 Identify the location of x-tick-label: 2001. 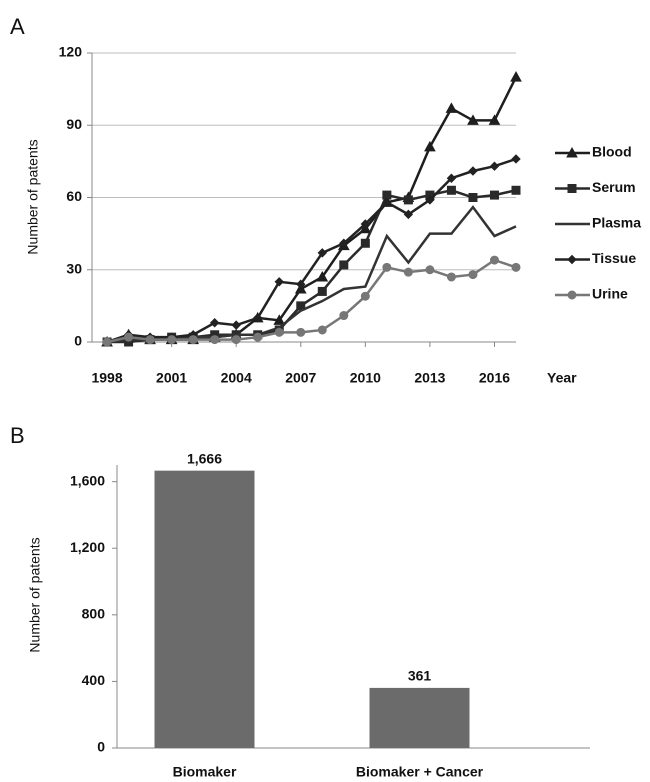
(171, 378).